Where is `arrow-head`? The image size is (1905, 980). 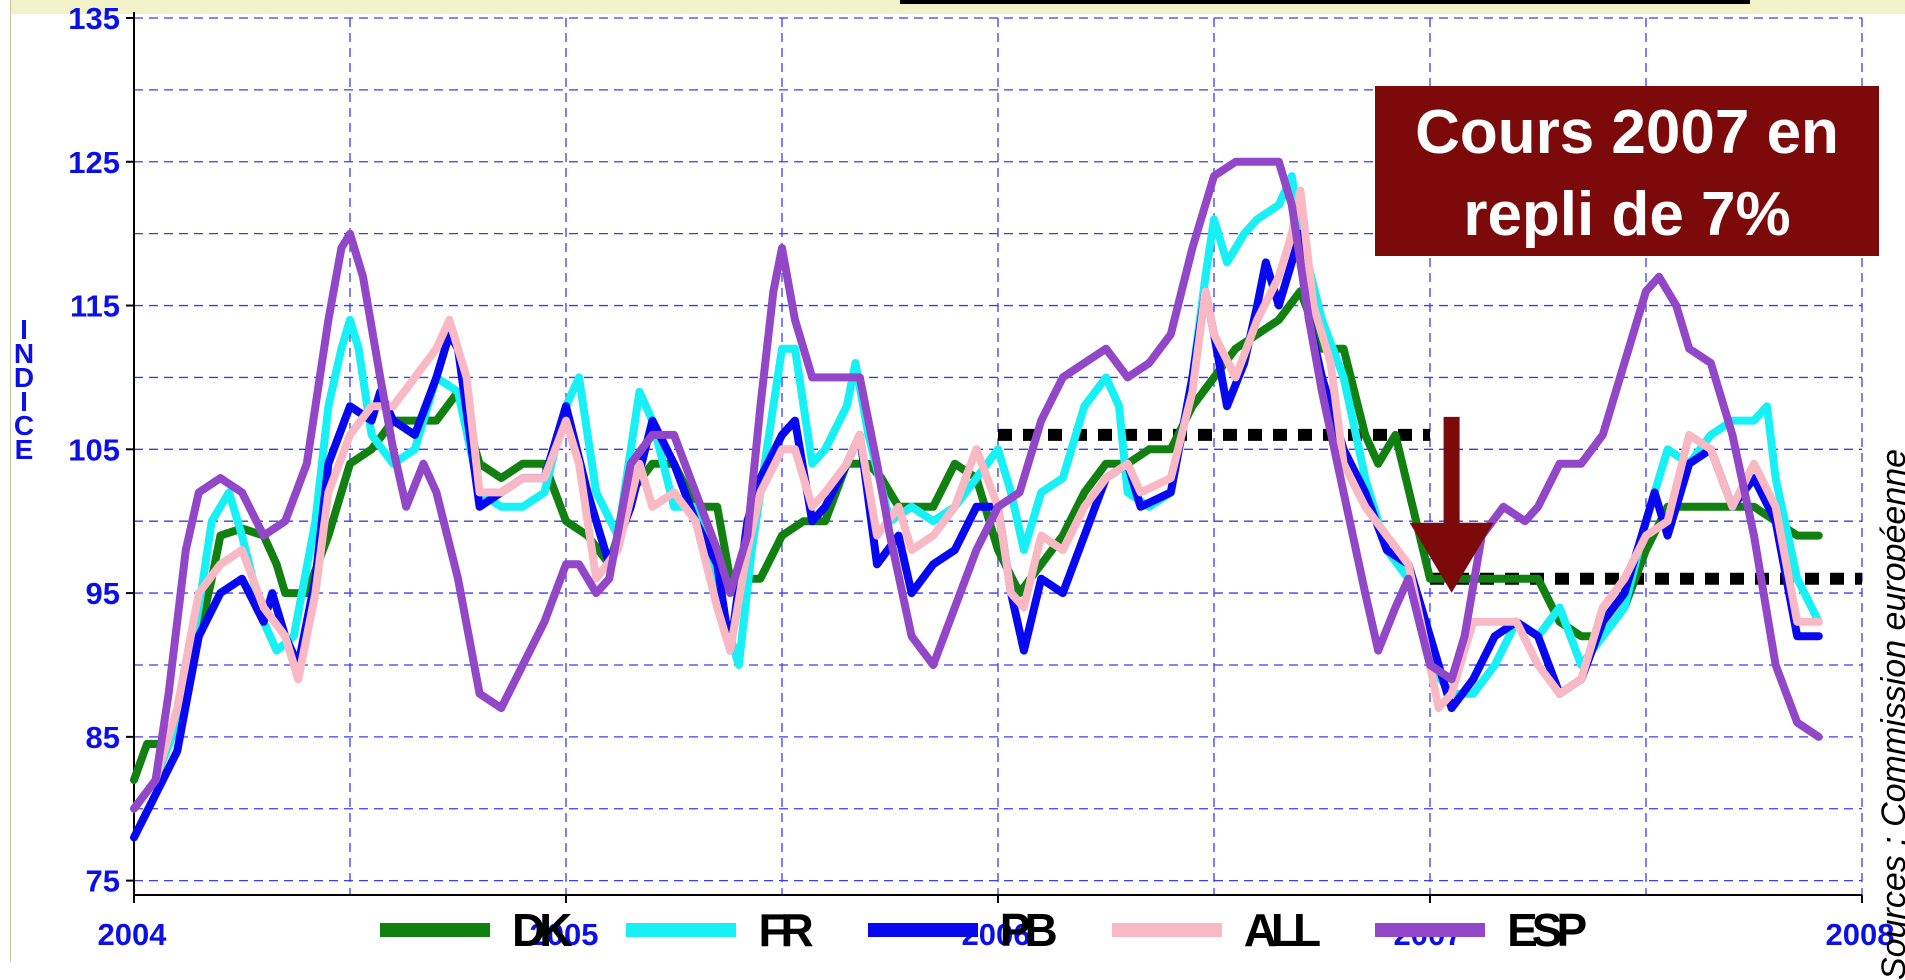 arrow-head is located at coordinates (1451, 557).